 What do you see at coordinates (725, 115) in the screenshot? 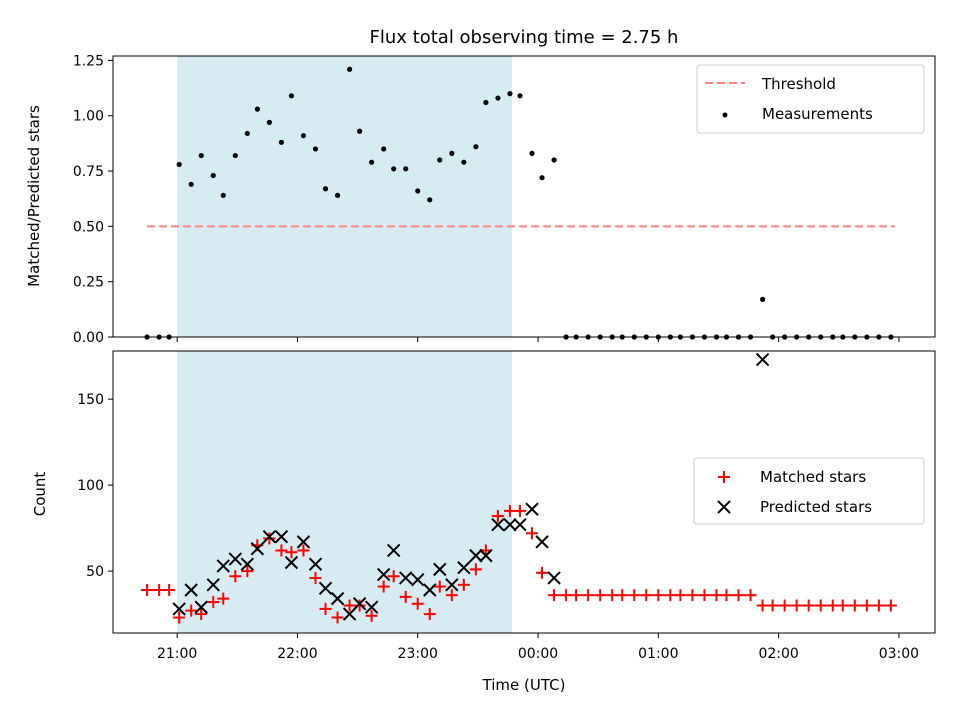
I see `measurements-legend-swatch` at bounding box center [725, 115].